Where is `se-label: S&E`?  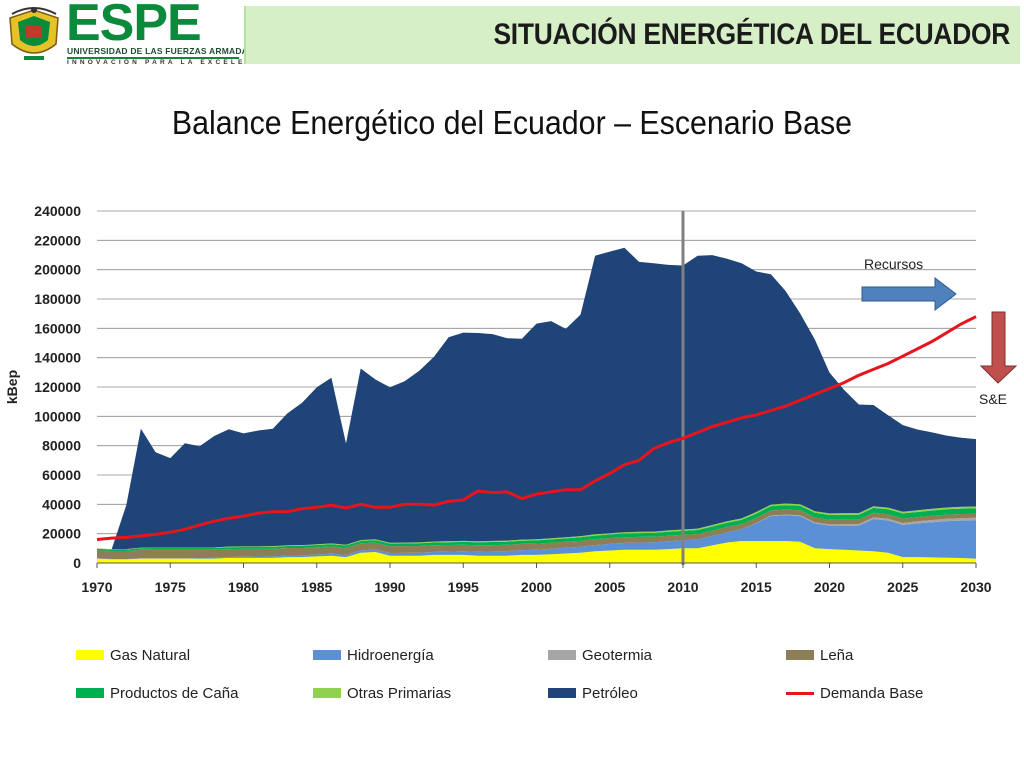 se-label: S&E is located at coordinates (993, 399).